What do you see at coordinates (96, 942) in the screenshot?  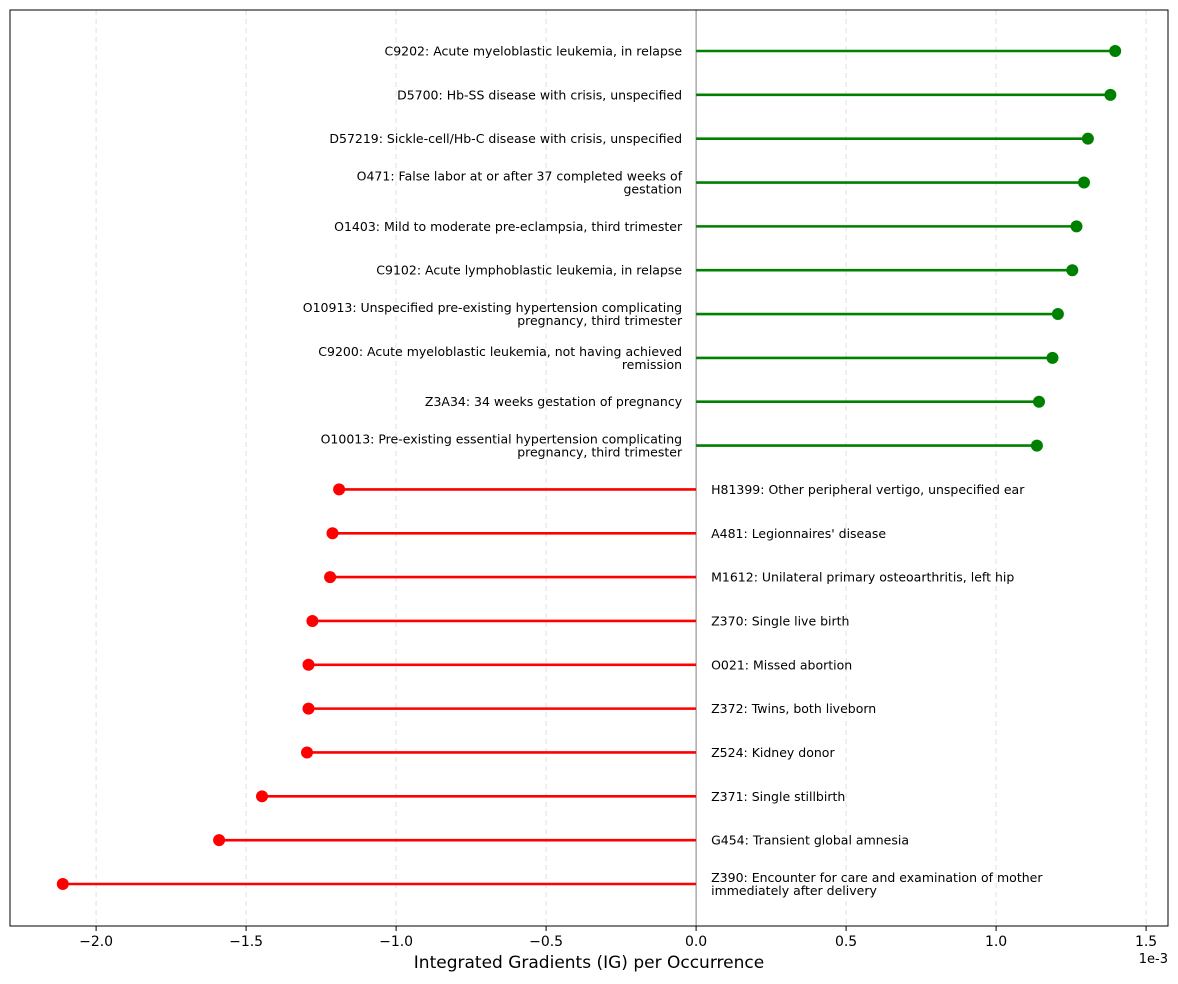 I see `x-tick-label: −2.0` at bounding box center [96, 942].